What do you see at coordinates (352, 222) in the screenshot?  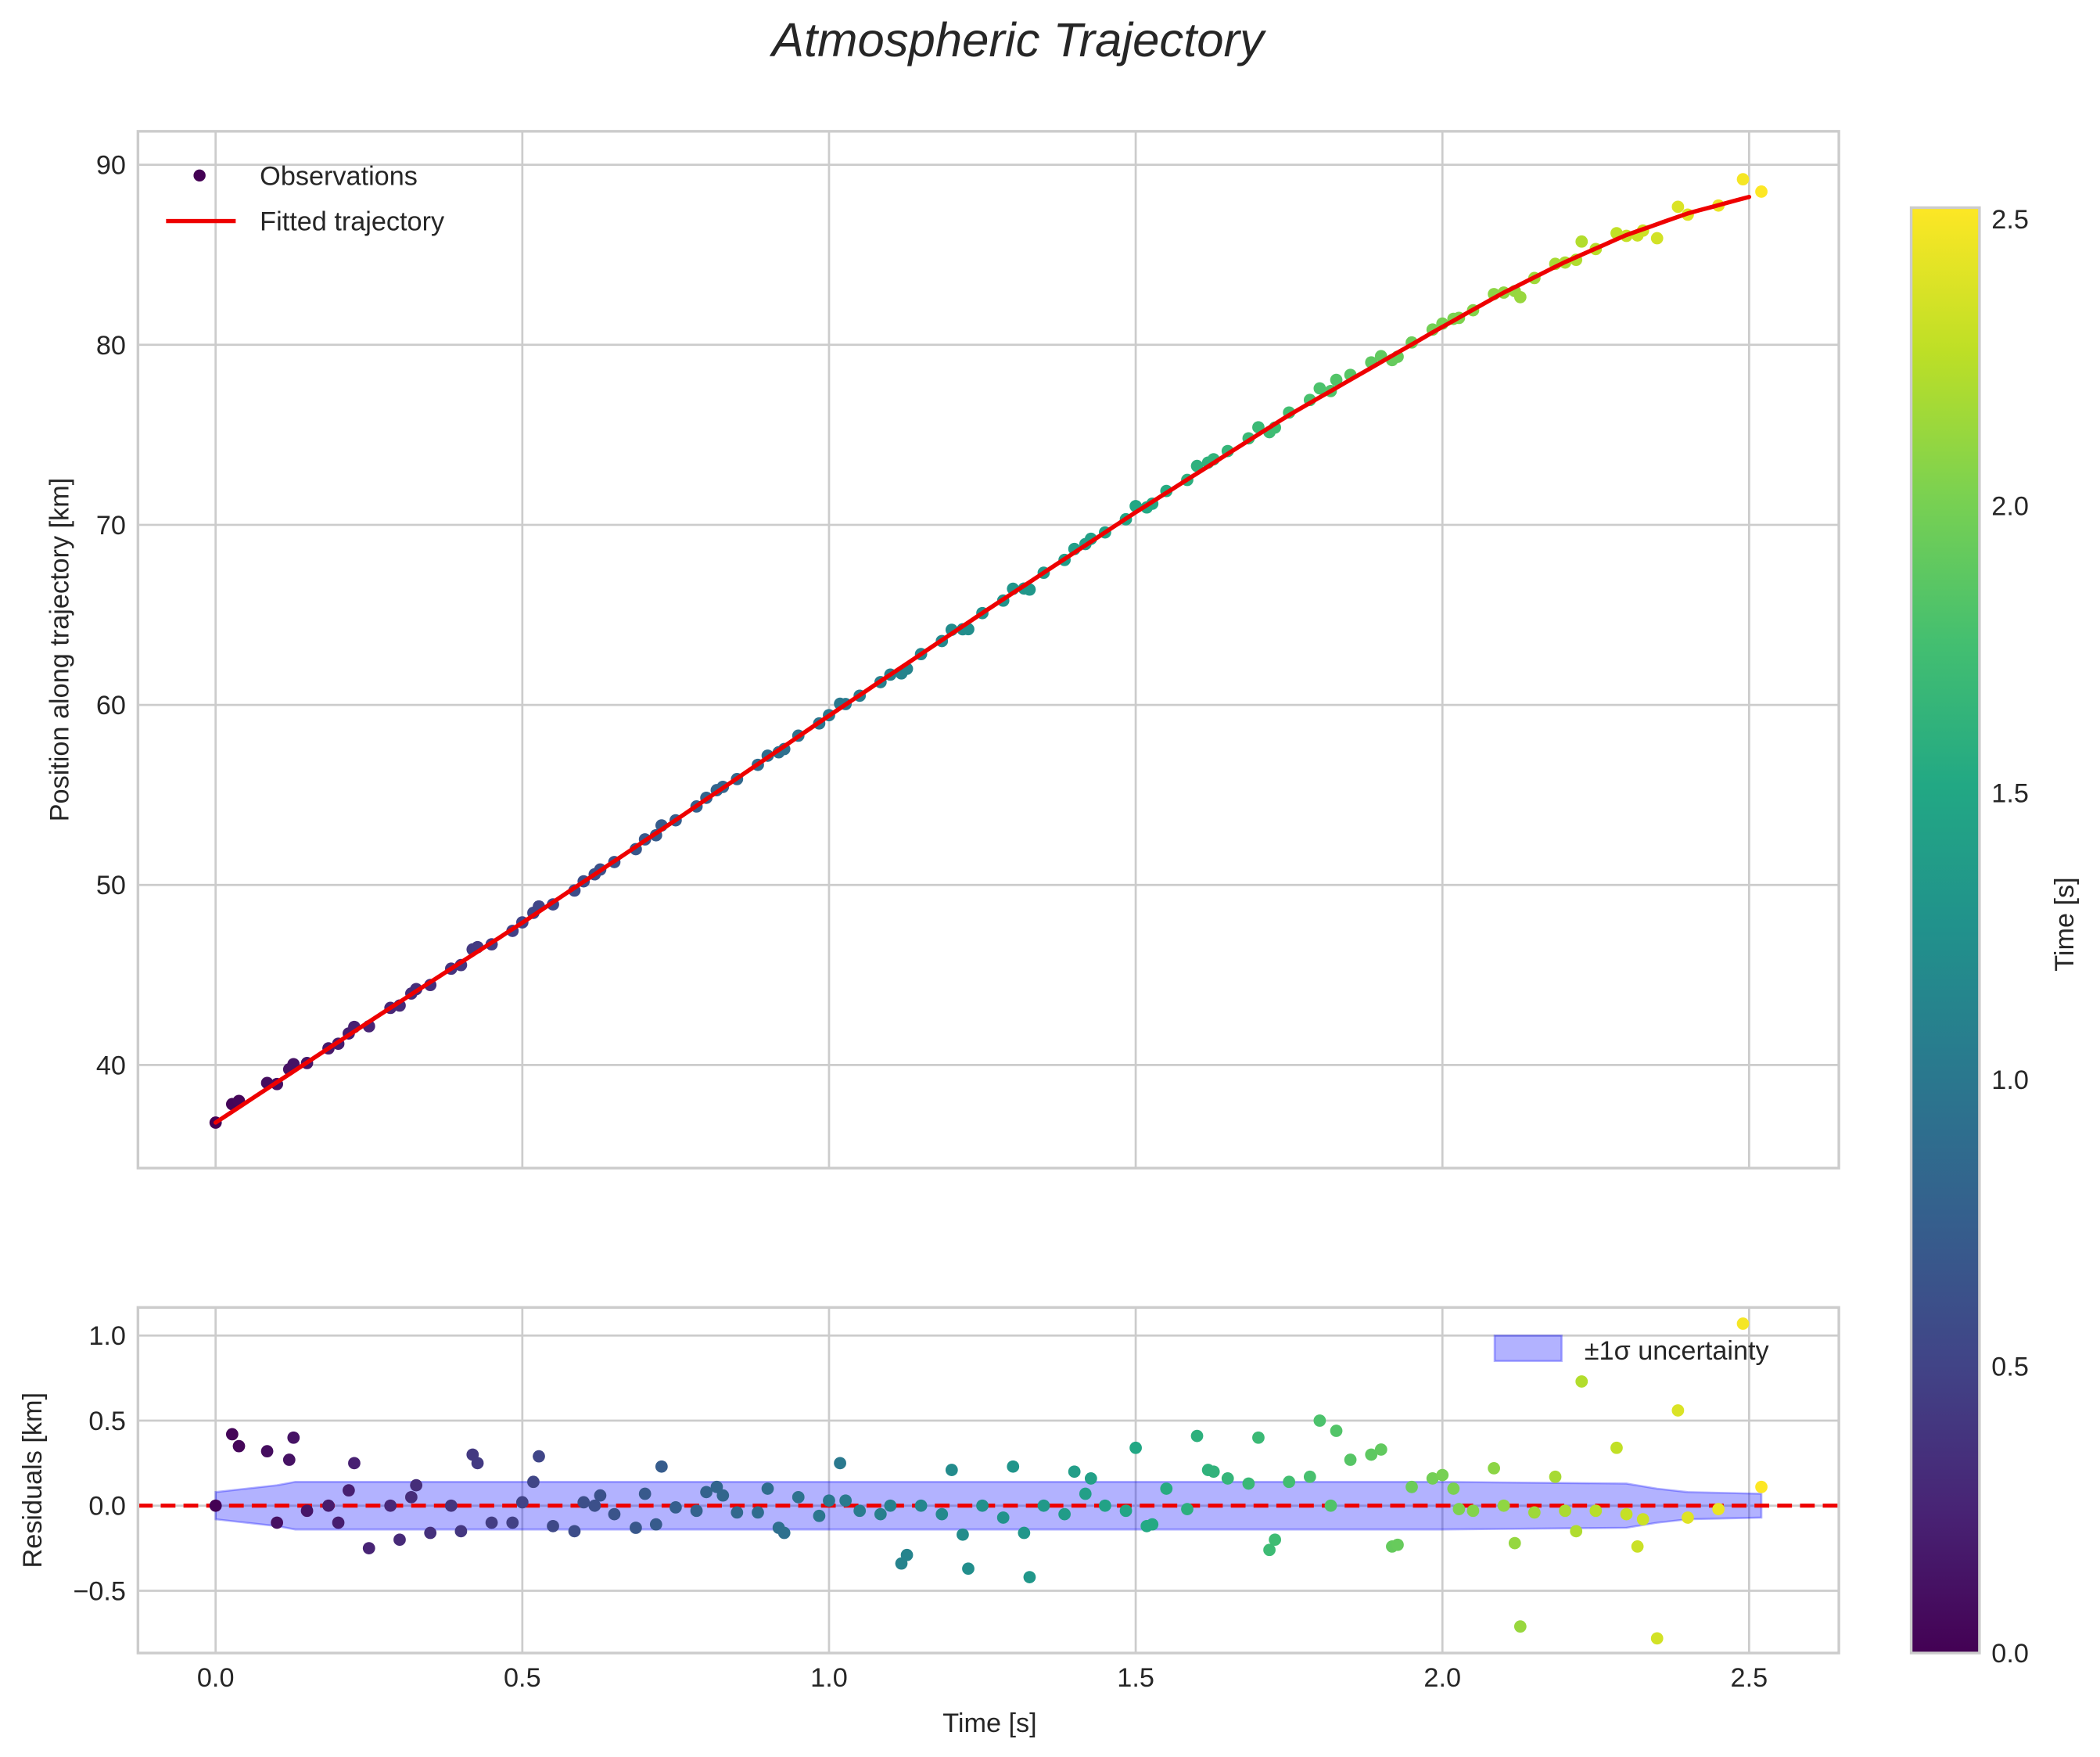 I see `legend-fitted-label: Fitted trajectory` at bounding box center [352, 222].